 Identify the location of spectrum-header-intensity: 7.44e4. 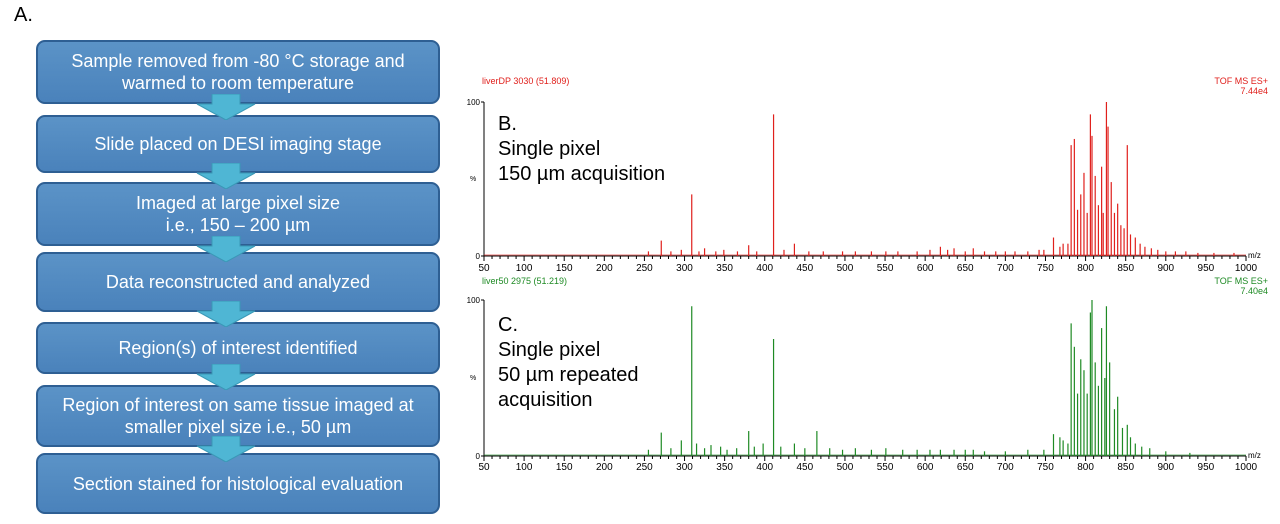
(1254, 91).